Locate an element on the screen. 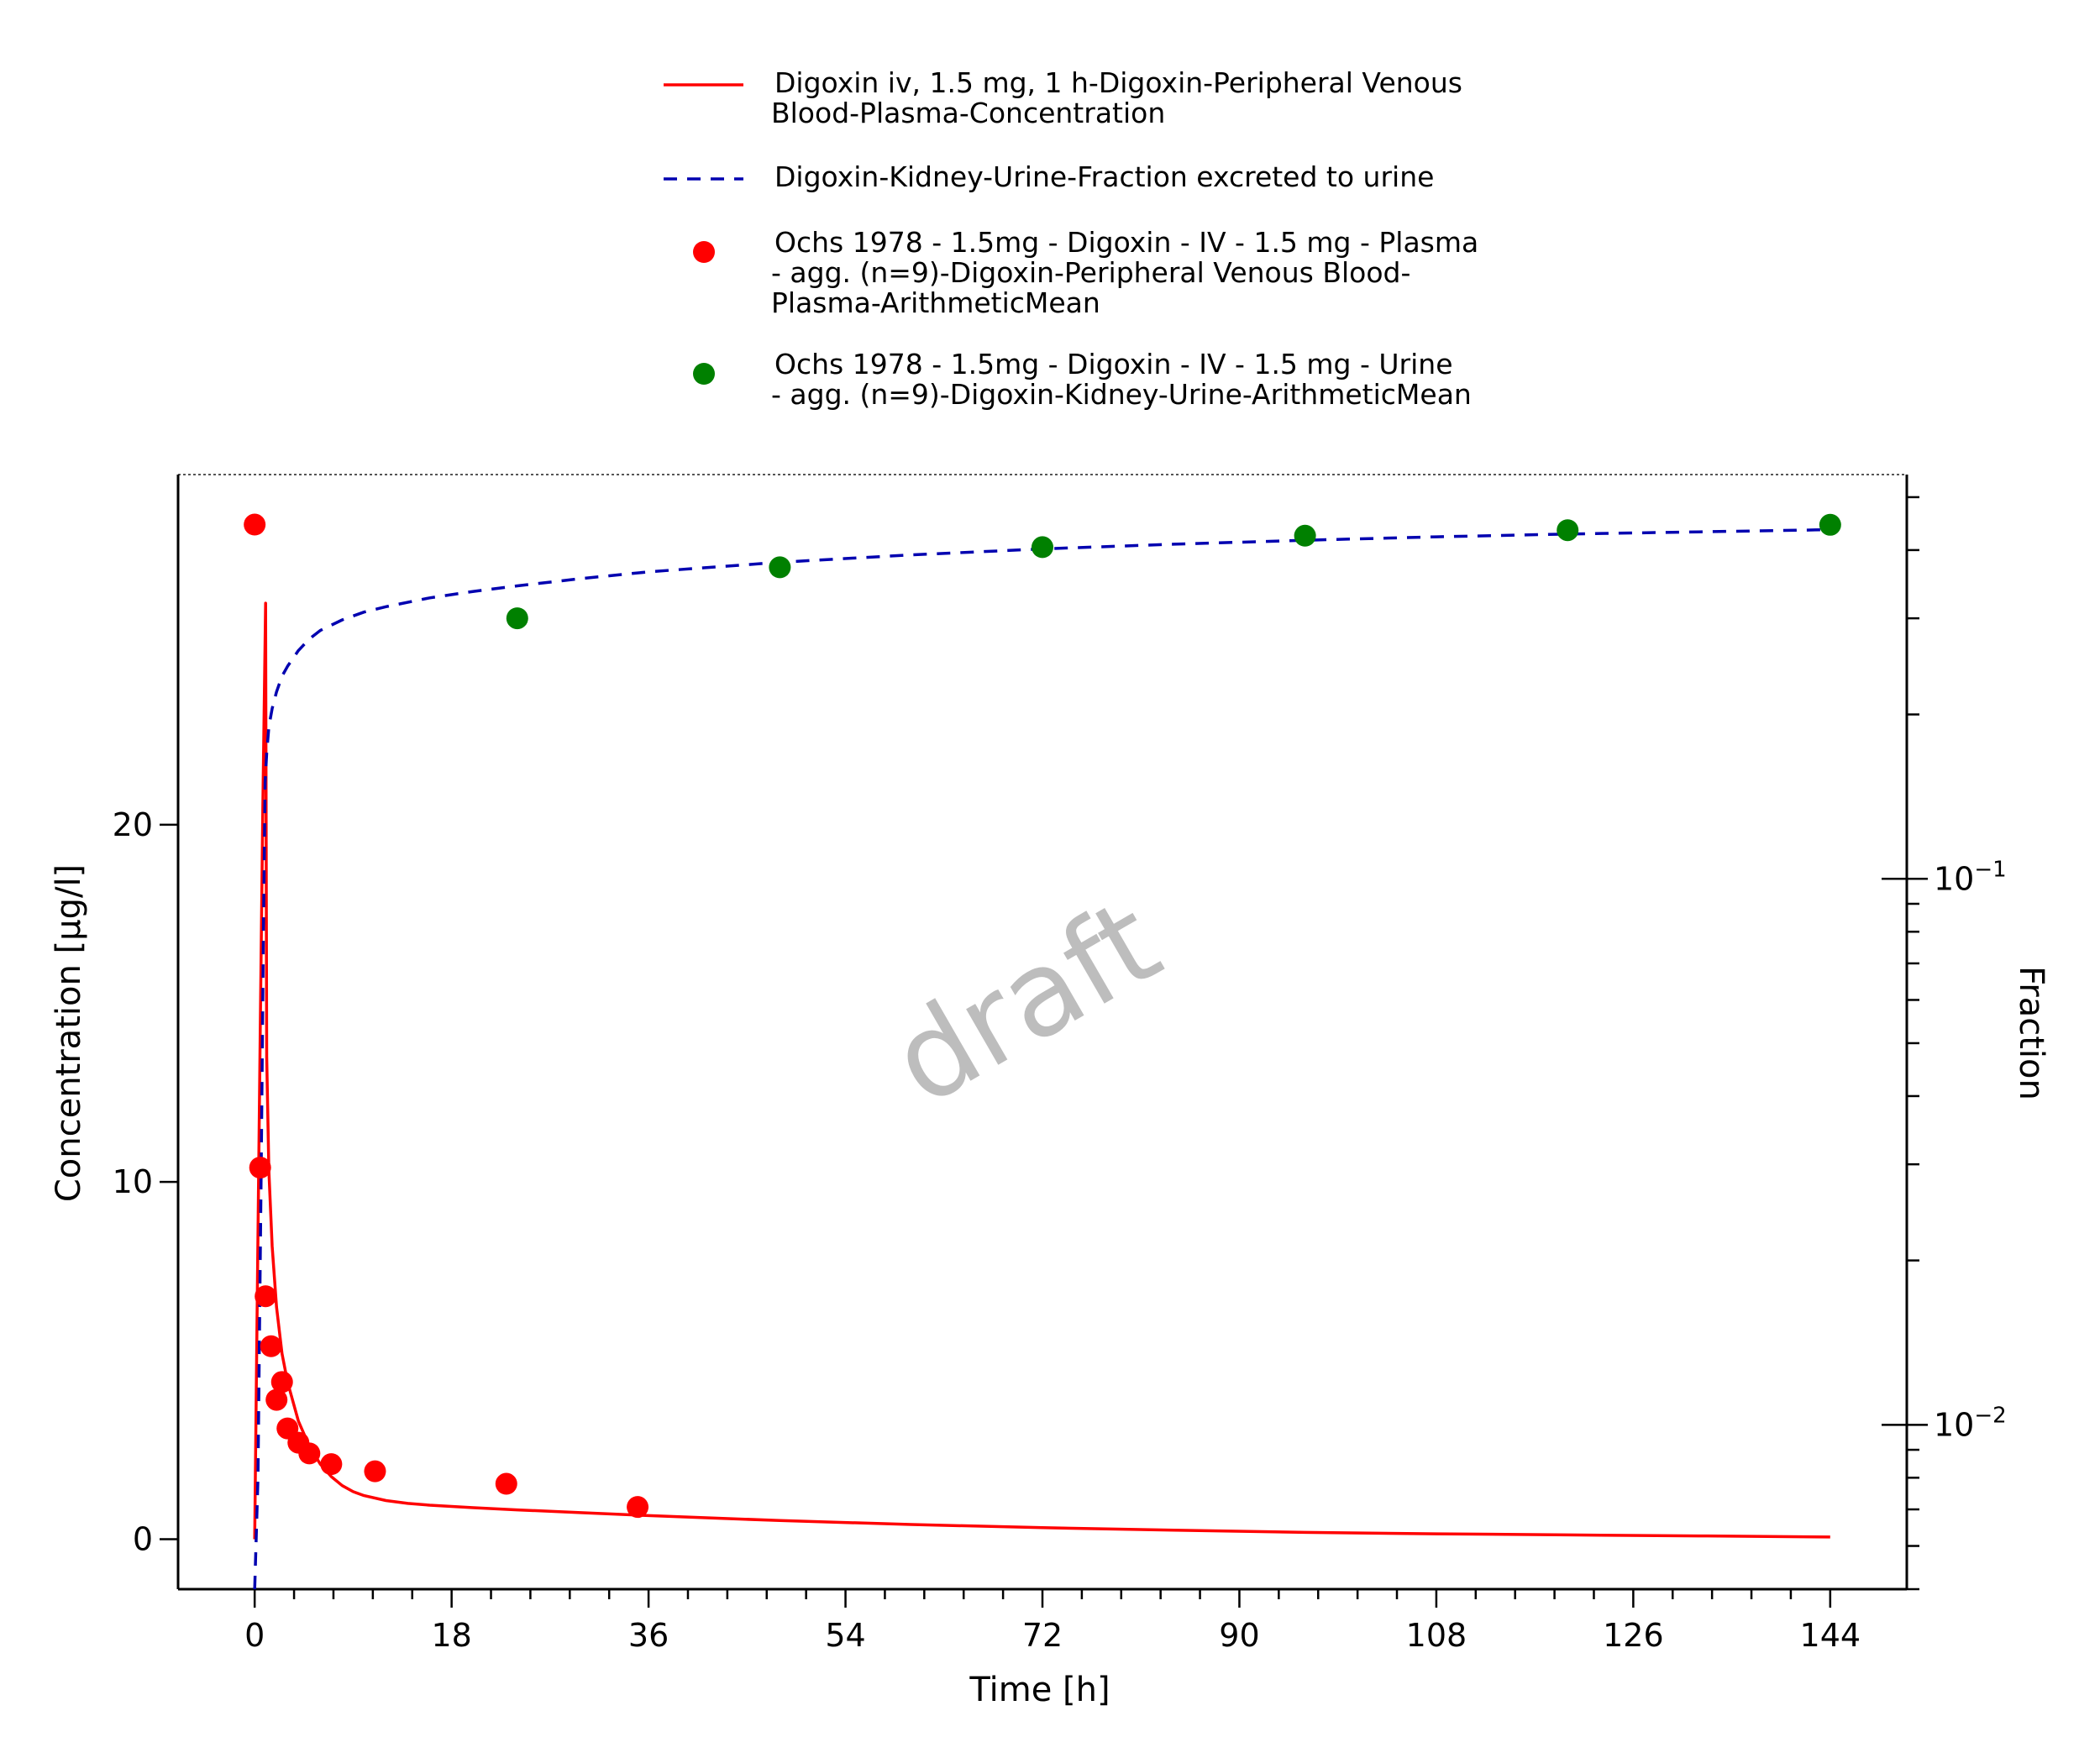  x-tick-label: 18 is located at coordinates (451, 1635).